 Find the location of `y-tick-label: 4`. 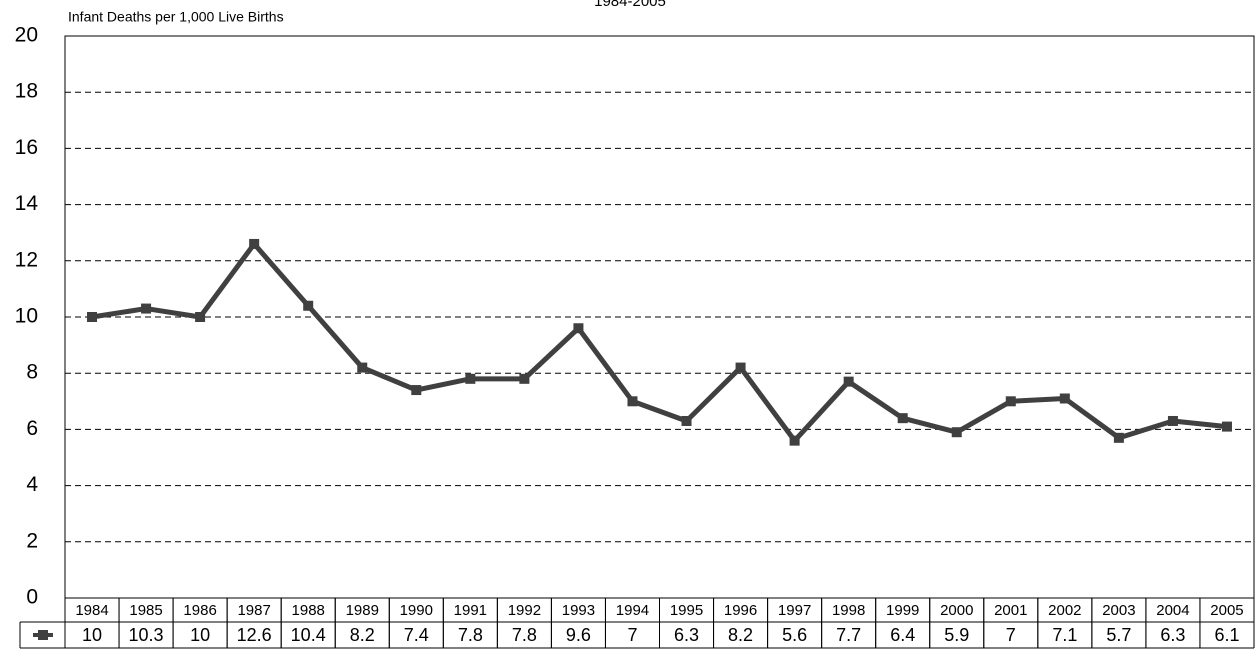

y-tick-label: 4 is located at coordinates (32, 484).